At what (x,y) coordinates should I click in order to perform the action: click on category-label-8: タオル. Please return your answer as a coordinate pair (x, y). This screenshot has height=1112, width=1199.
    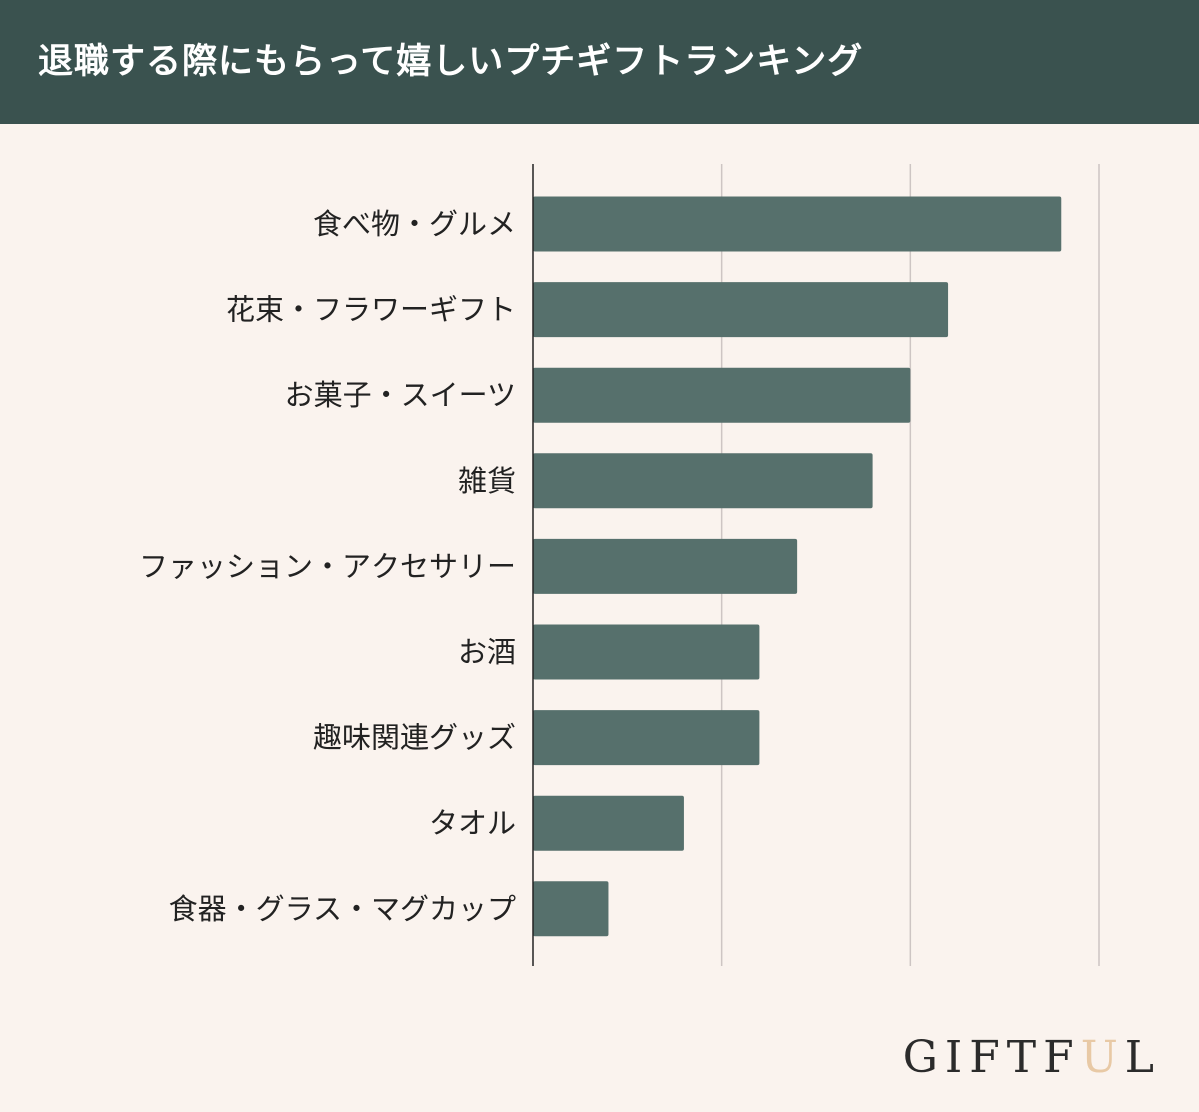
    Looking at the image, I should click on (472, 823).